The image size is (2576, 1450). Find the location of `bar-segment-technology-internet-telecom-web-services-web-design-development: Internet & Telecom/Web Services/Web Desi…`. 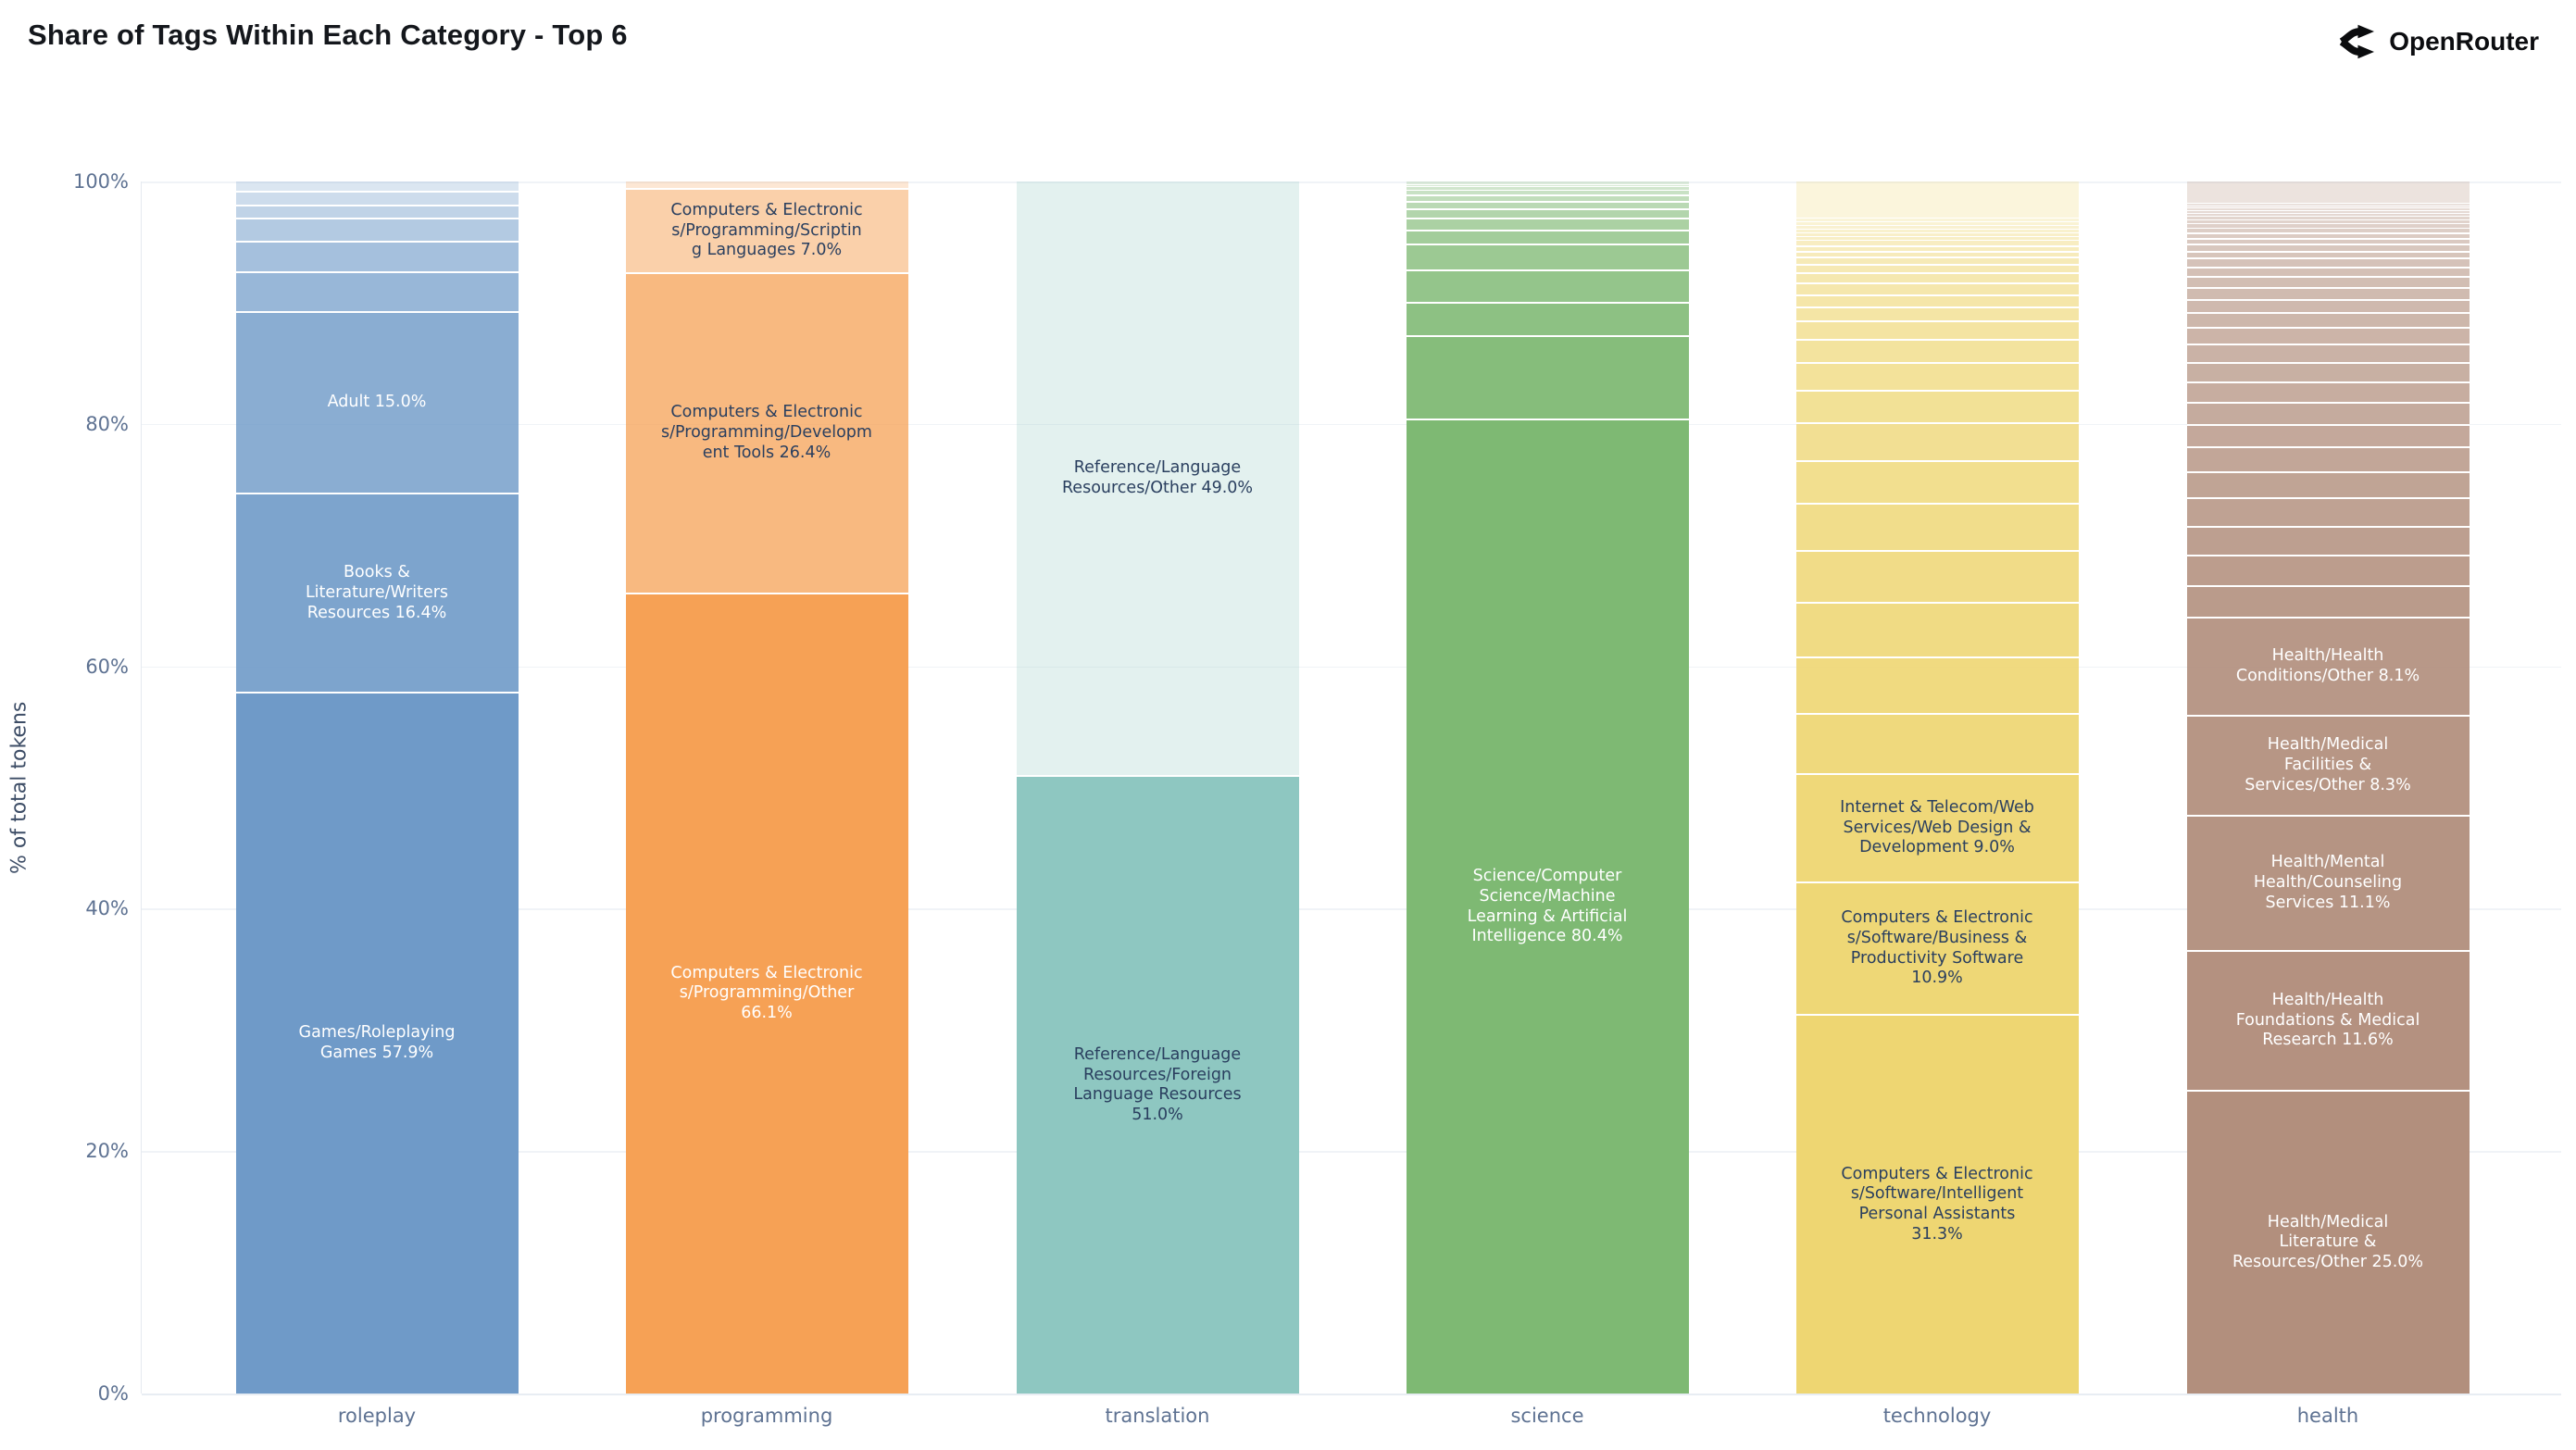

bar-segment-technology-internet-telecom-web-services-web-design-development: Internet & Telecom/Web Services/Web Desi… is located at coordinates (1937, 827).